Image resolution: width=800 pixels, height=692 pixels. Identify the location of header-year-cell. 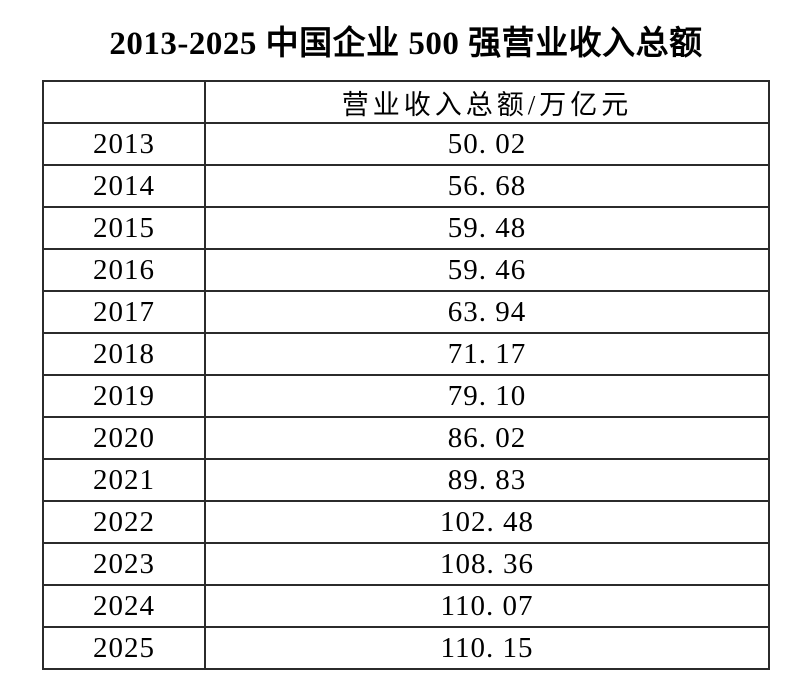
(124, 102).